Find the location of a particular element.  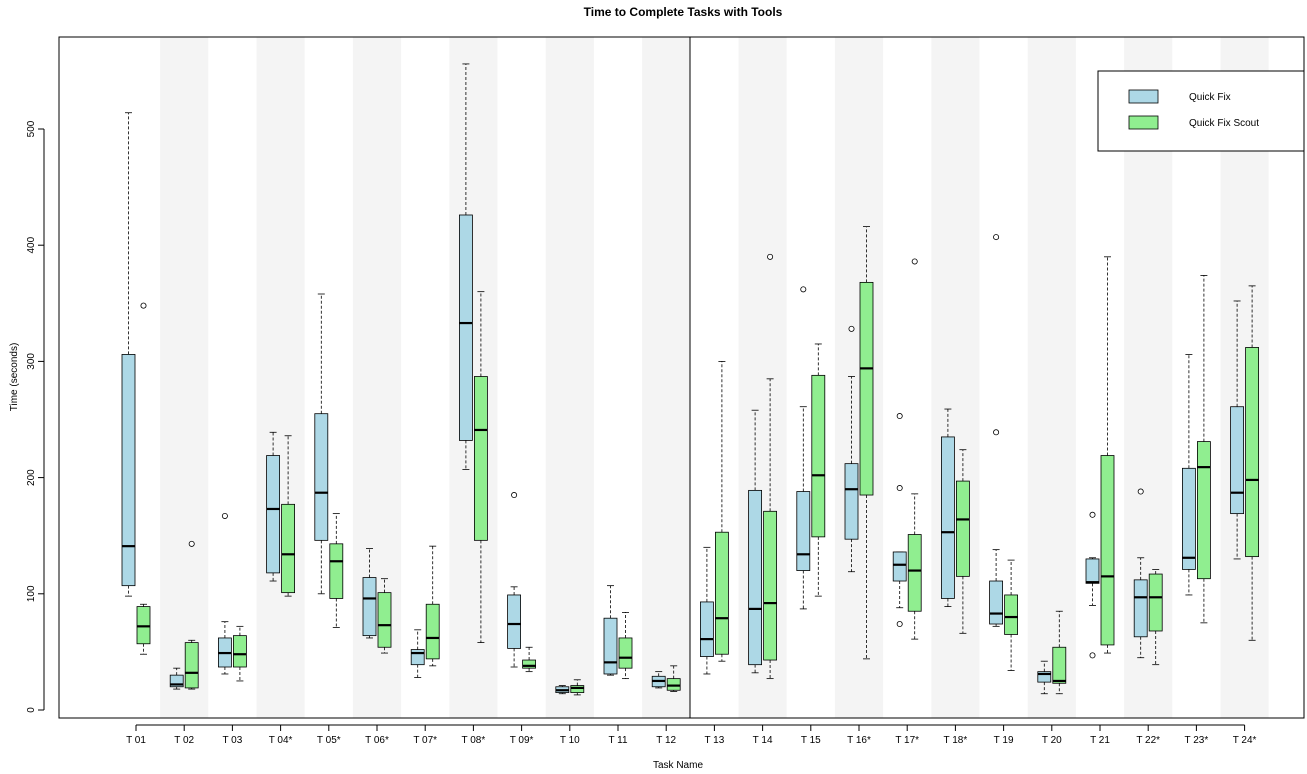

y-tick-label: 0 is located at coordinates (31, 710).